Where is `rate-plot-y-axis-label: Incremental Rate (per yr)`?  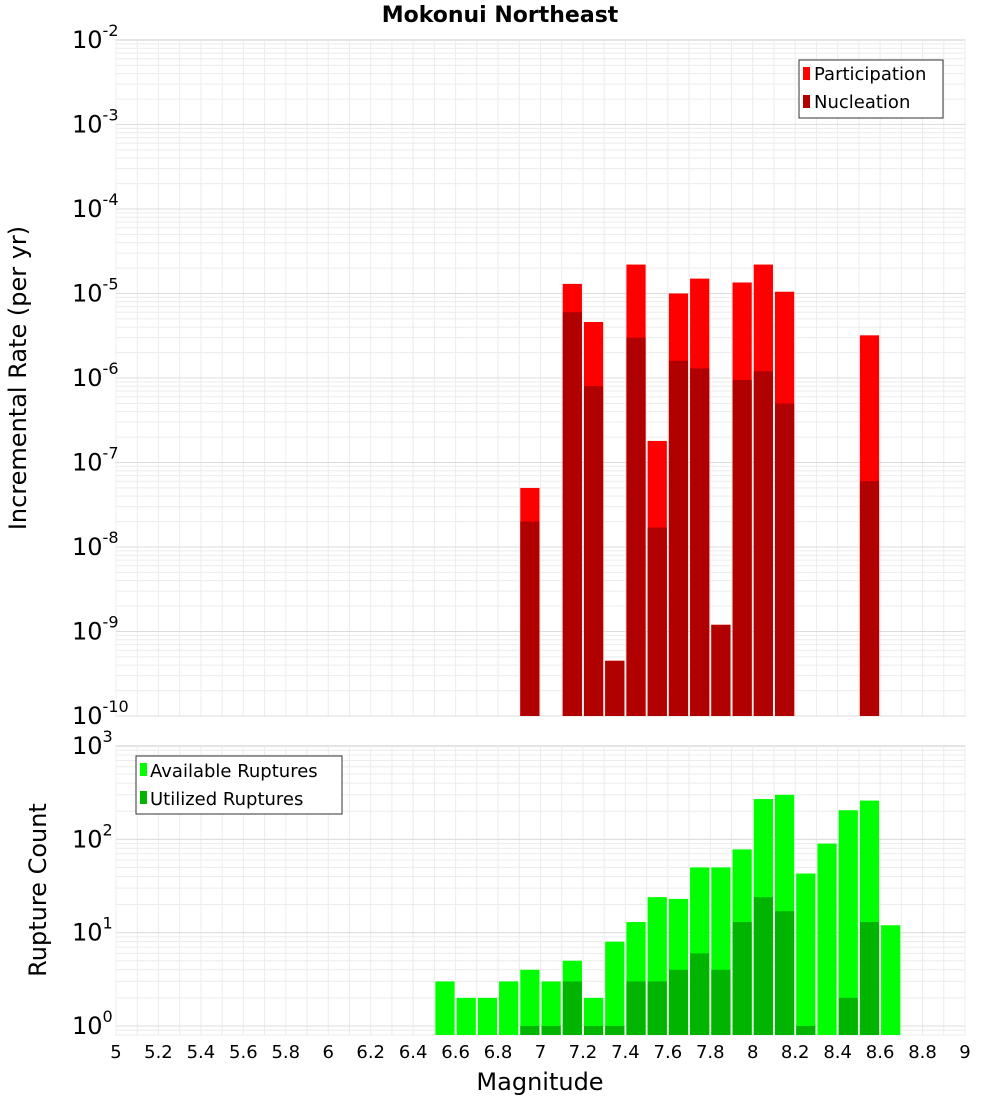 rate-plot-y-axis-label: Incremental Rate (per yr) is located at coordinates (18, 378).